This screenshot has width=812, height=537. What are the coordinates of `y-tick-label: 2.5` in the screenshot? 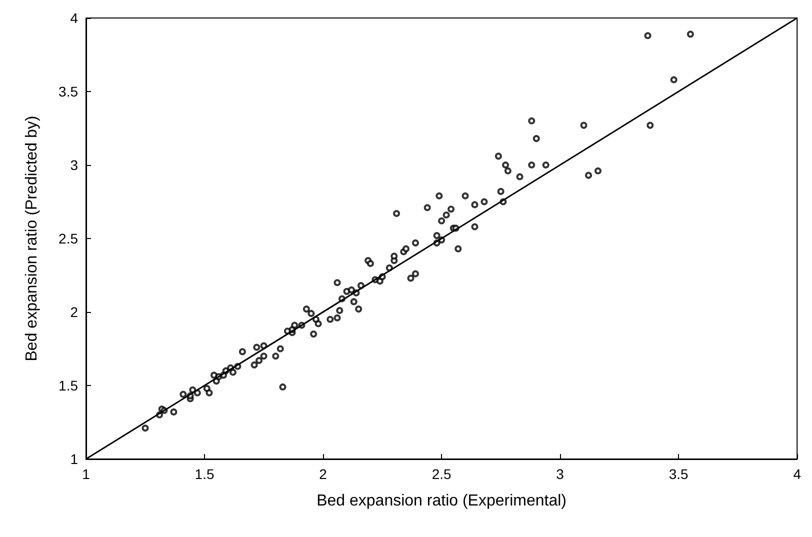 It's located at (68, 238).